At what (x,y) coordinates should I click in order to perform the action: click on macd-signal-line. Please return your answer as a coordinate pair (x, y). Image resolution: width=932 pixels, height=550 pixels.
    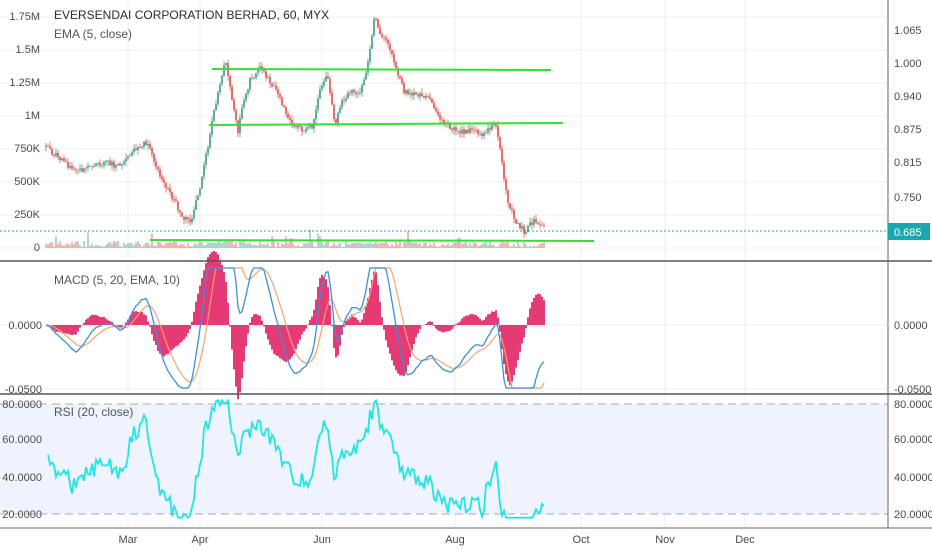
    Looking at the image, I should click on (295, 328).